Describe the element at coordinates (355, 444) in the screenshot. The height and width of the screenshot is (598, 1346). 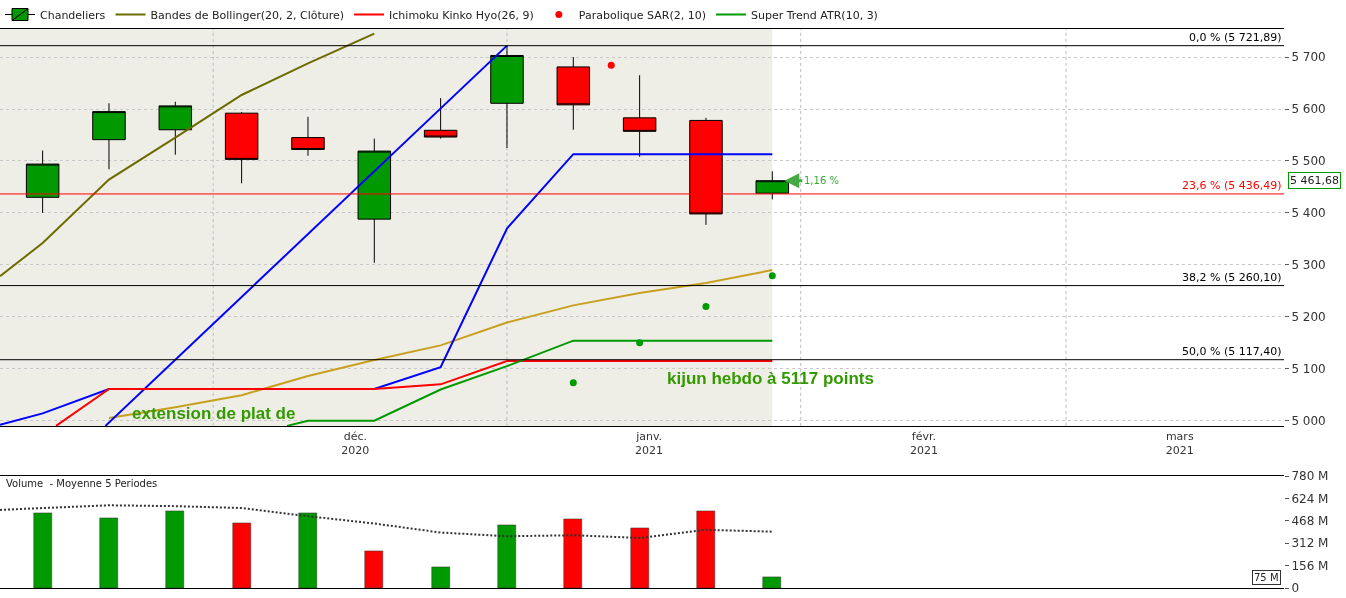
I see `x-tick-label: déc. 2020` at that location.